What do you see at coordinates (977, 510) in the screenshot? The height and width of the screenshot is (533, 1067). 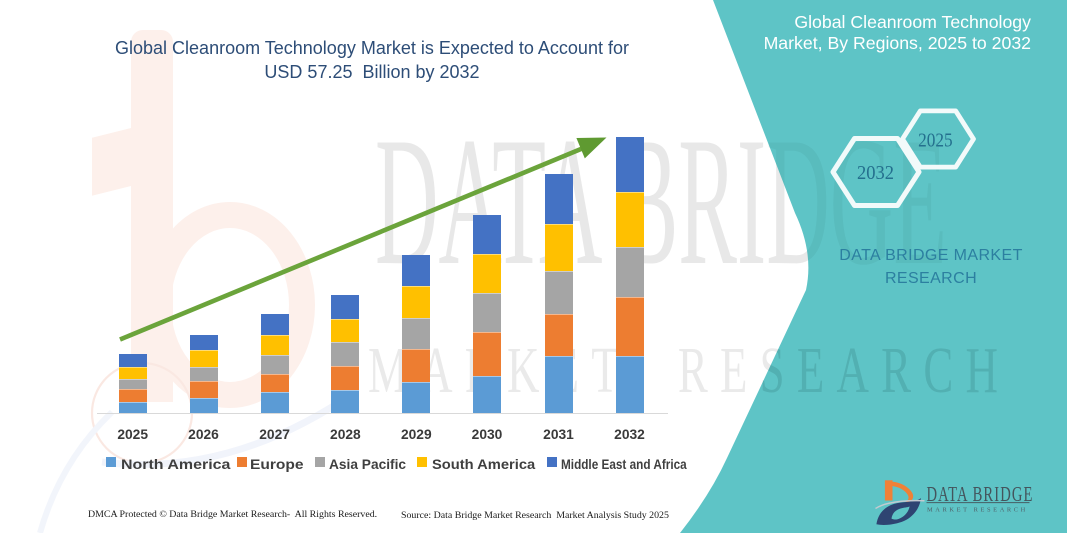 I see `svg-text: MARKET RESEARCH` at bounding box center [977, 510].